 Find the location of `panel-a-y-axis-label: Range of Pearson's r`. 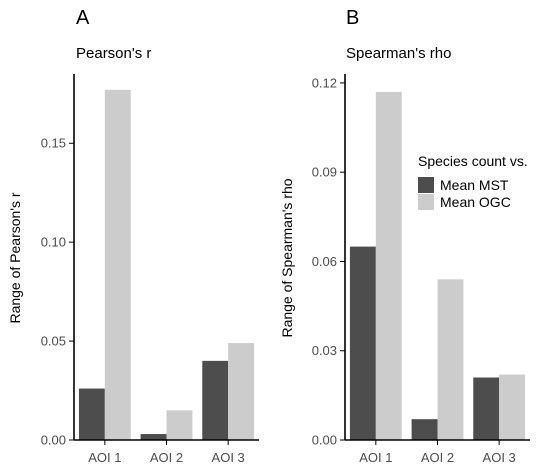

panel-a-y-axis-label: Range of Pearson's r is located at coordinates (15, 257).